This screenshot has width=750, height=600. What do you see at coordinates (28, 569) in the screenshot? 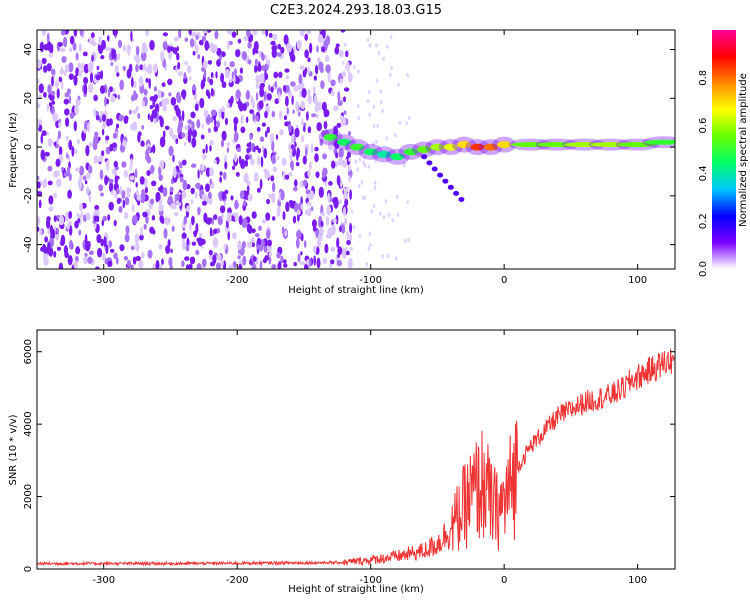
I see `y-tick-label: 0` at bounding box center [28, 569].